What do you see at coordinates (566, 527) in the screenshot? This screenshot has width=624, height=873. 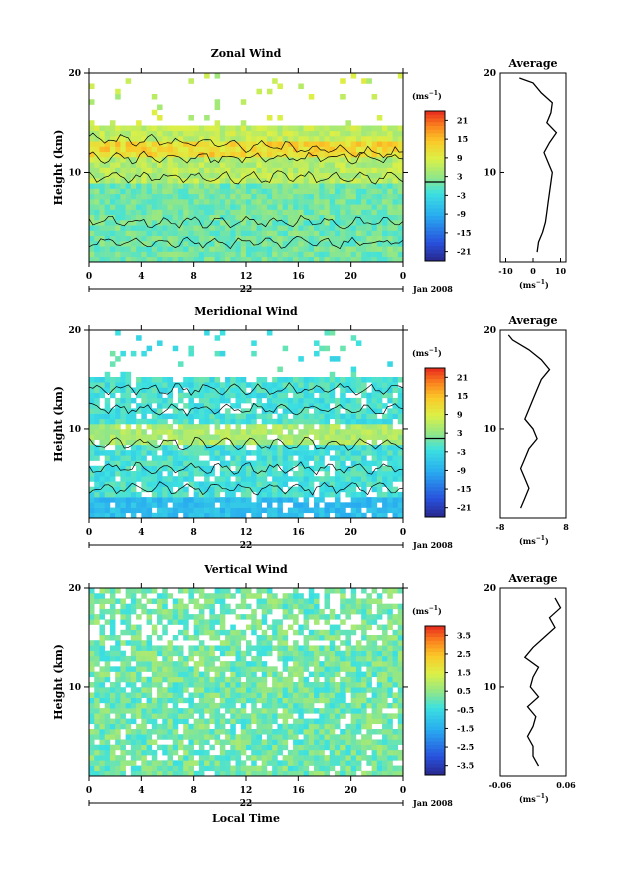 I see `profile-x-tick-label: 8` at bounding box center [566, 527].